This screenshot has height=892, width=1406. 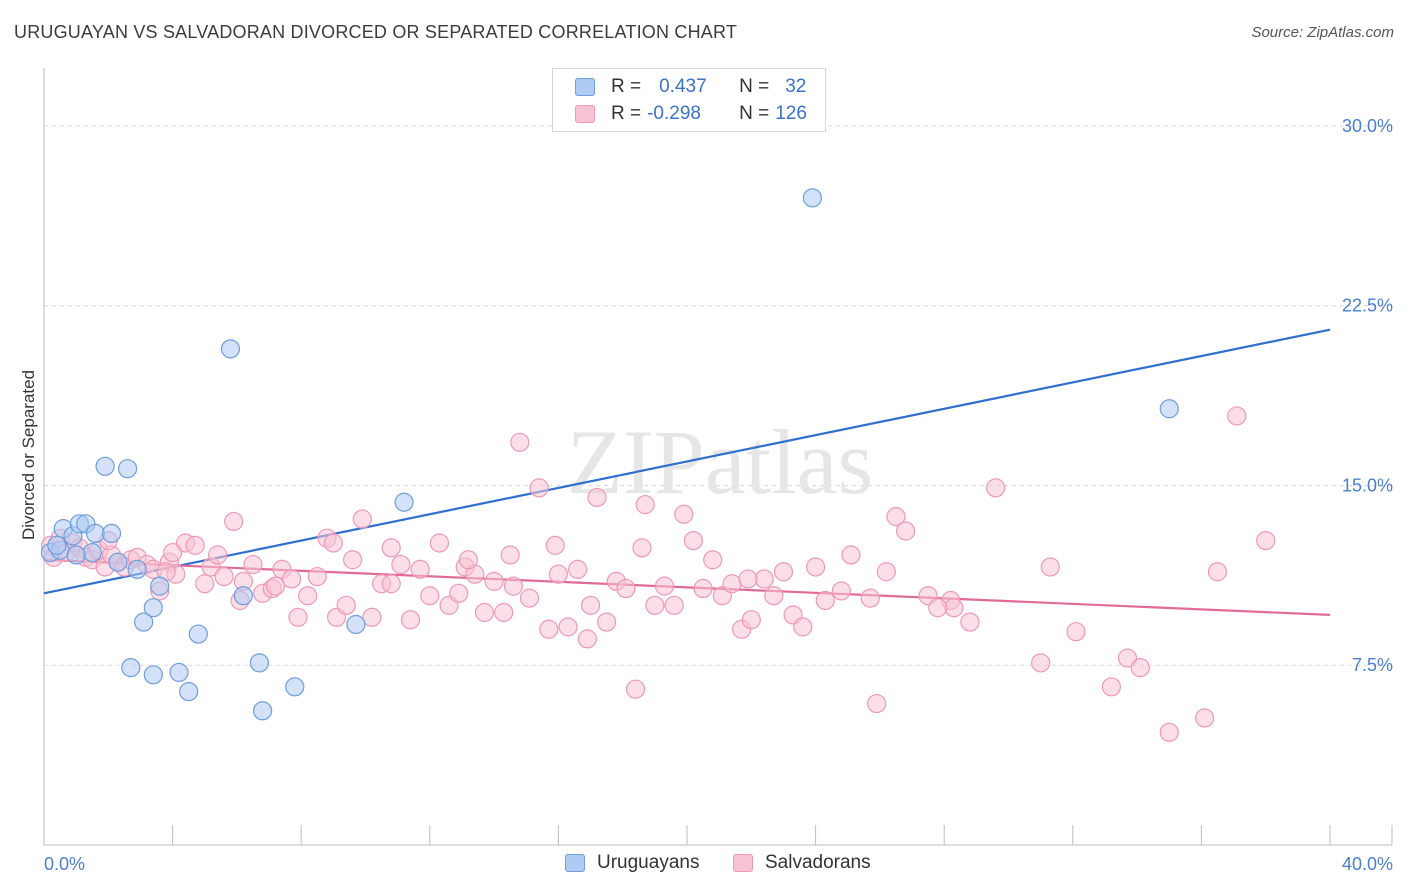 What do you see at coordinates (718, 864) in the screenshot?
I see `x-tick-labels: 0.0% 40.0%` at bounding box center [718, 864].